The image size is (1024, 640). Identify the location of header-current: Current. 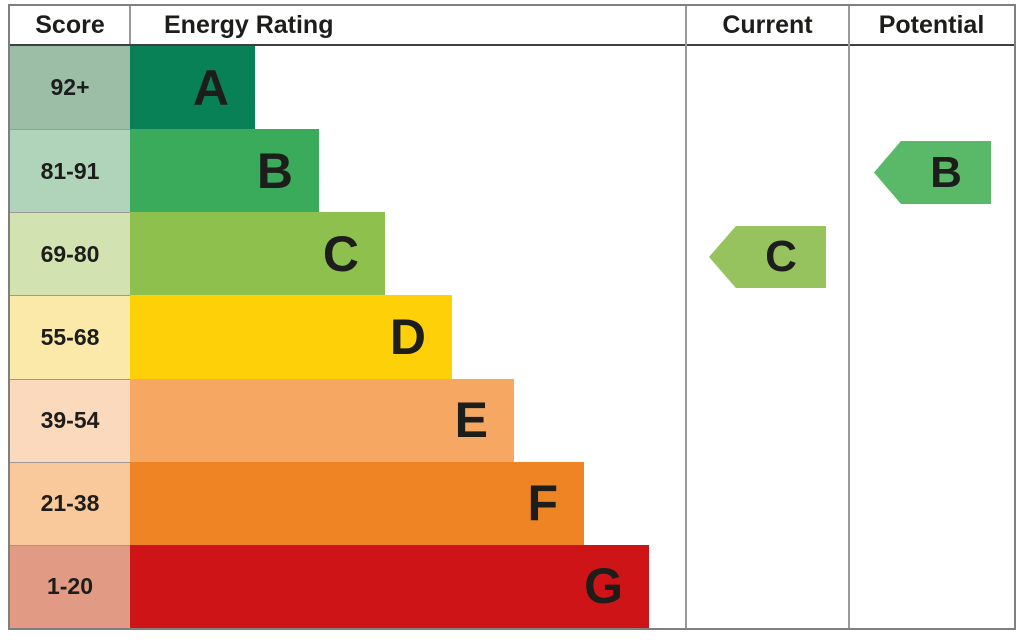
(767, 24).